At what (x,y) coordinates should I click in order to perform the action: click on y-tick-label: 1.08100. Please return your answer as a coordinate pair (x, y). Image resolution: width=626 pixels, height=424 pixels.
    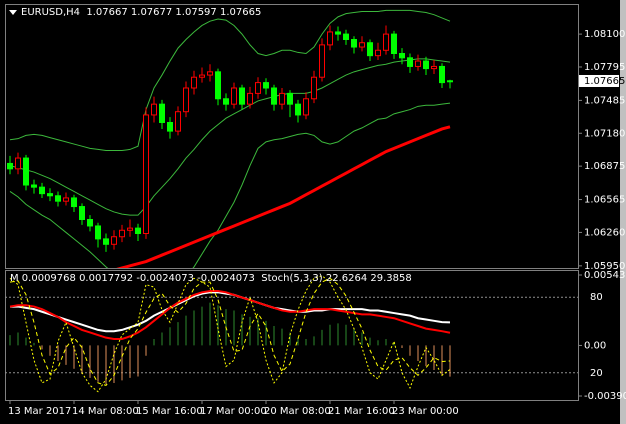
    Looking at the image, I should click on (604, 34).